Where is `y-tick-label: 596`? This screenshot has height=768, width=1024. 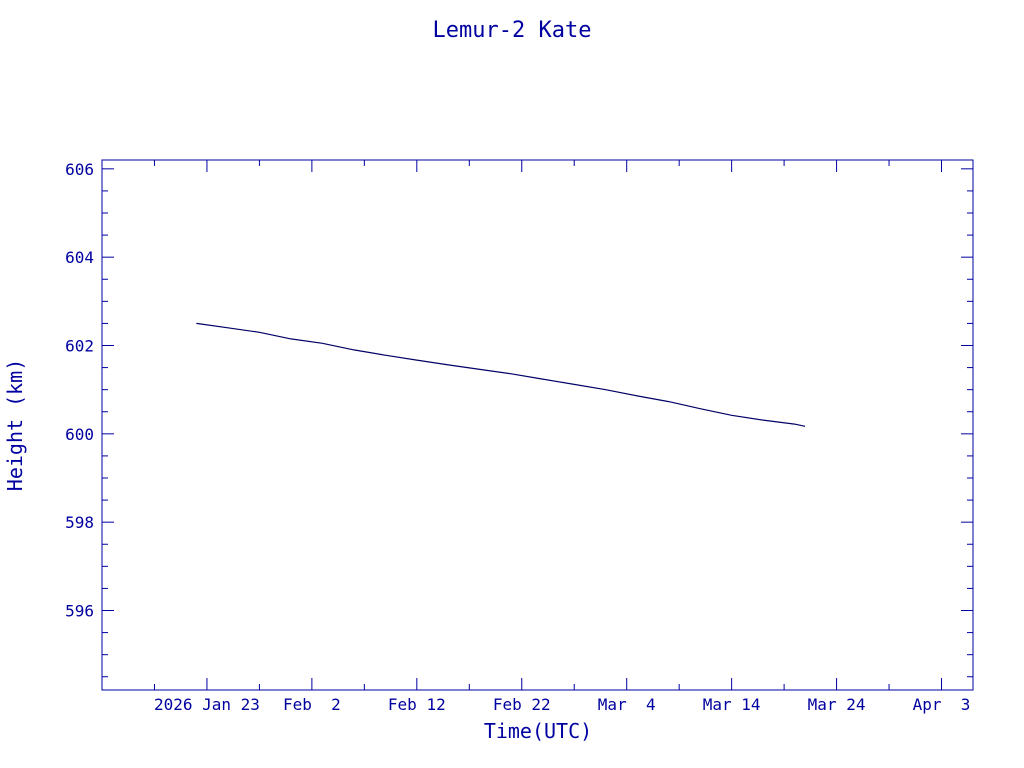 y-tick-label: 596 is located at coordinates (79, 611).